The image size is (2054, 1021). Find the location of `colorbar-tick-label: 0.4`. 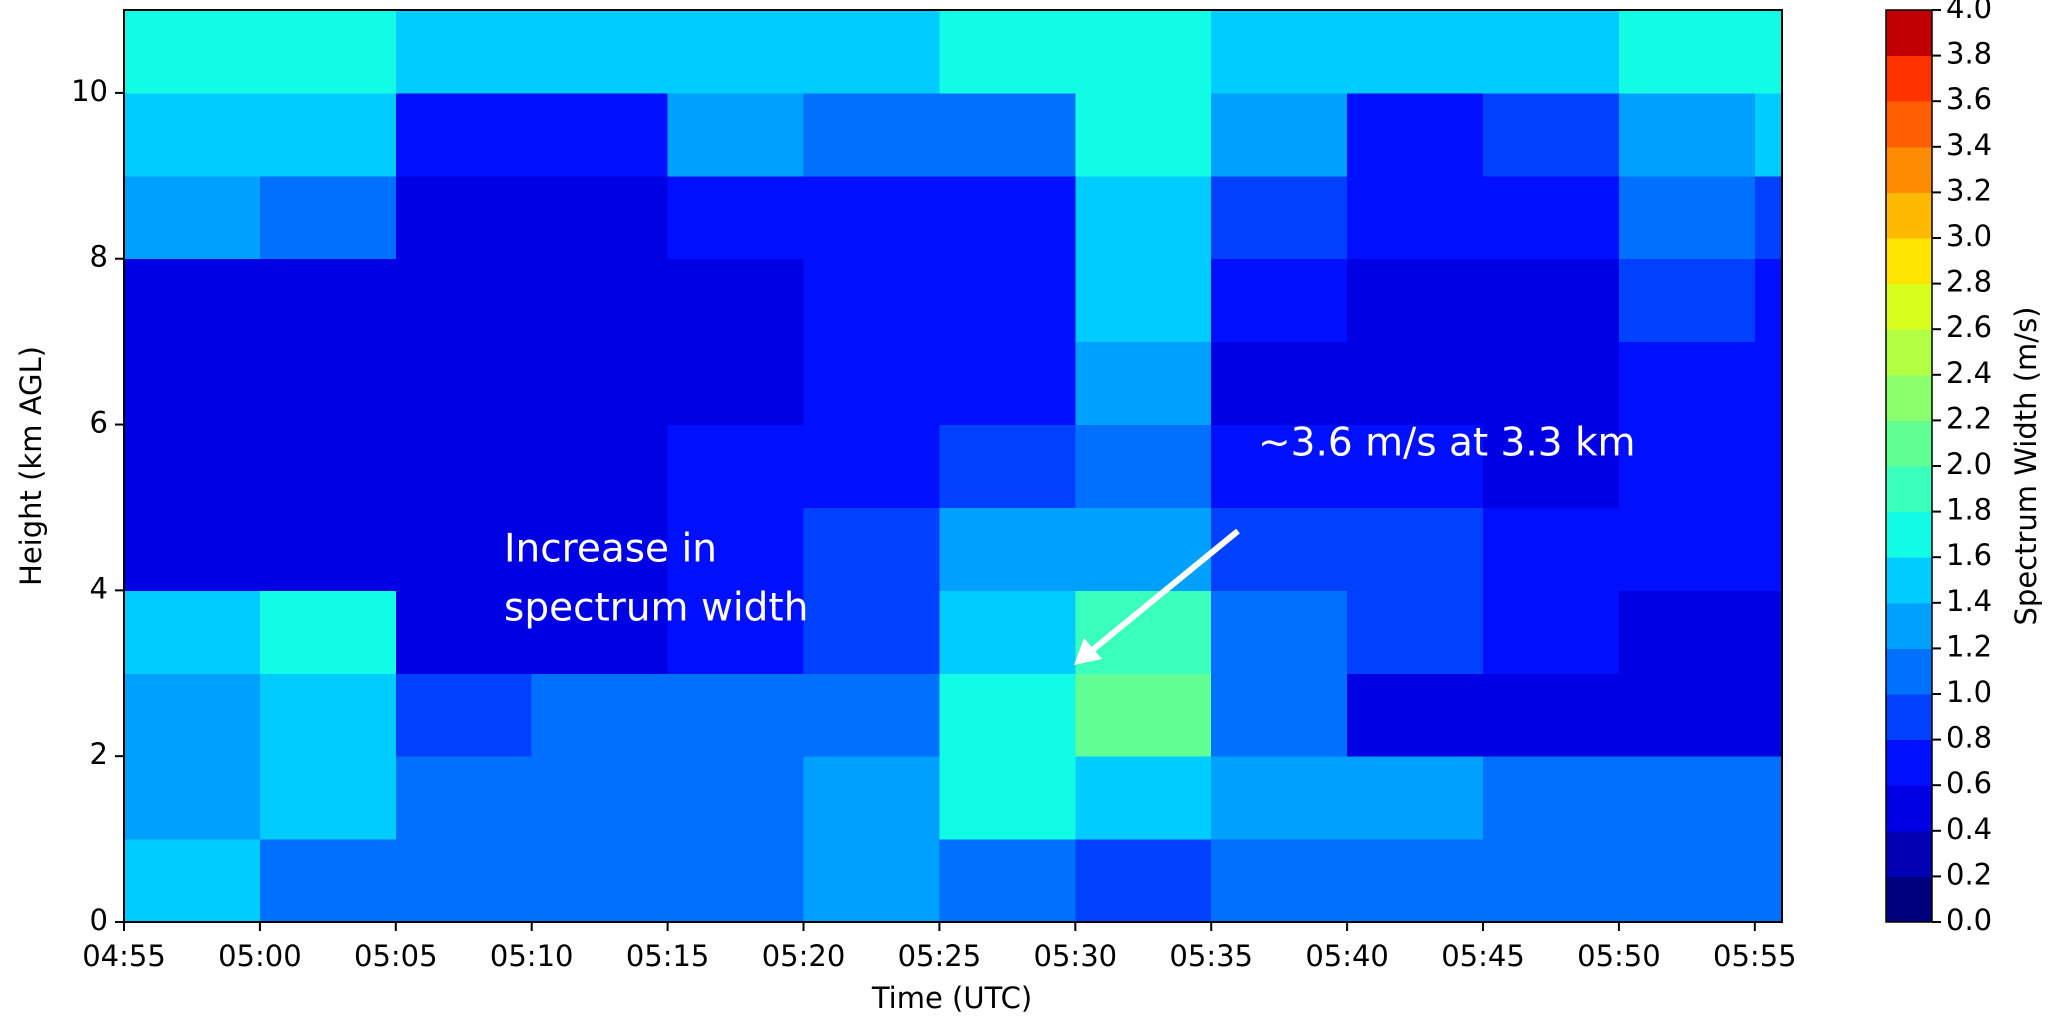

colorbar-tick-label: 0.4 is located at coordinates (1969, 829).